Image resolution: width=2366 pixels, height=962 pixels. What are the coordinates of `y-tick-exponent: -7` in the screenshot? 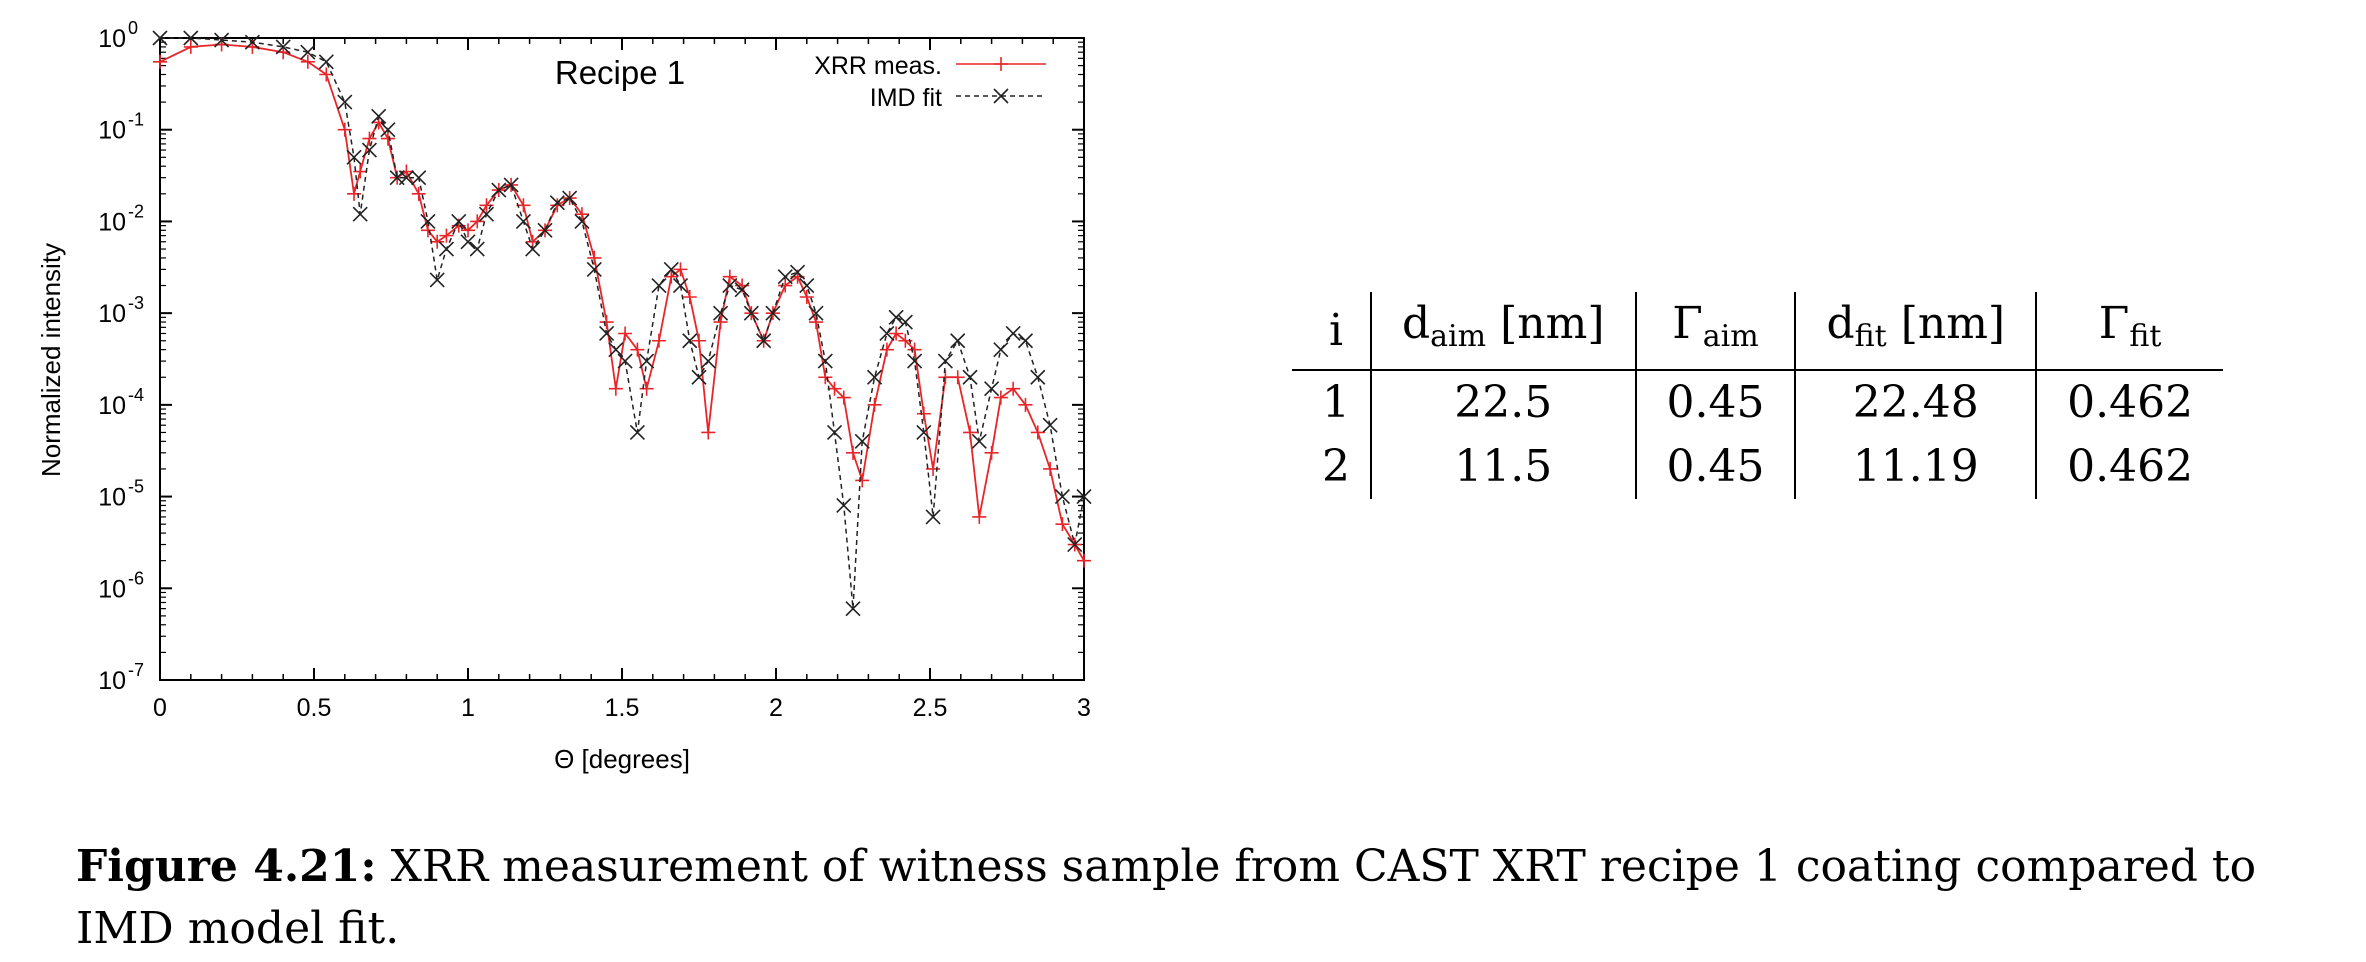 It's located at (136, 670).